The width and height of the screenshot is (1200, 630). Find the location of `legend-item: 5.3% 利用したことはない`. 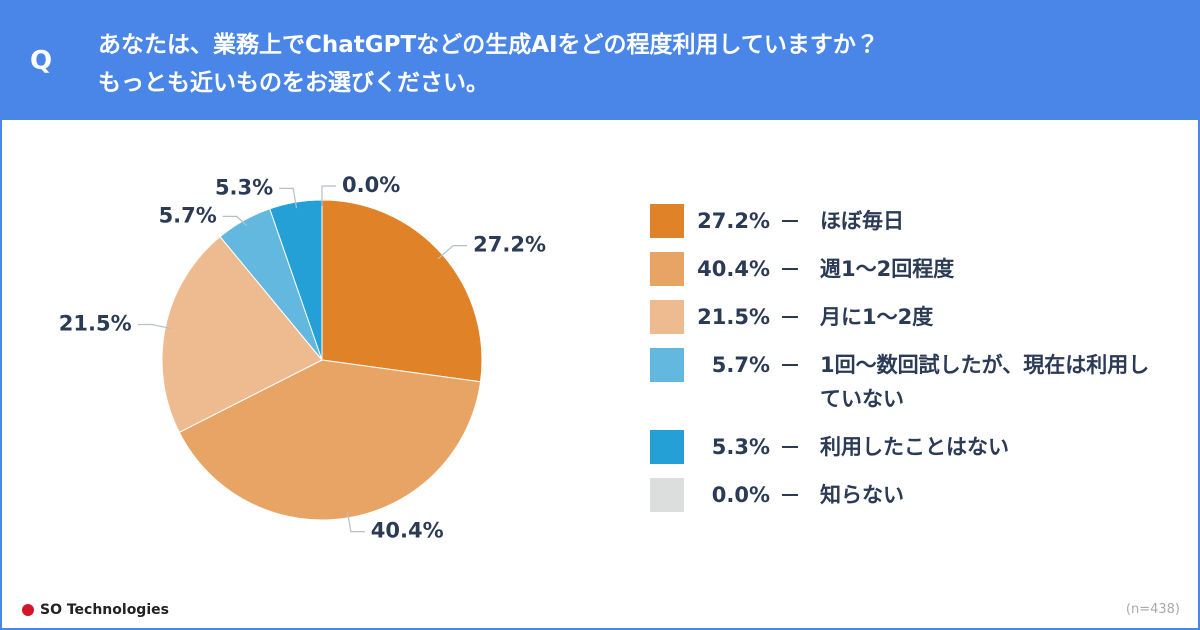

legend-item: 5.3% 利用したことはない is located at coordinates (900, 447).